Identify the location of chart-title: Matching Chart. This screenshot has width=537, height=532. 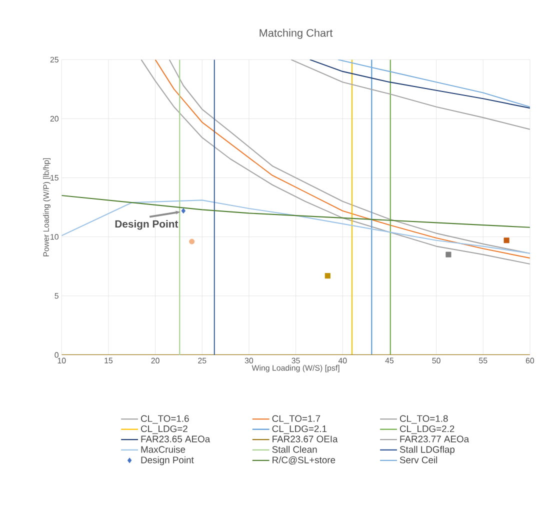
(296, 33).